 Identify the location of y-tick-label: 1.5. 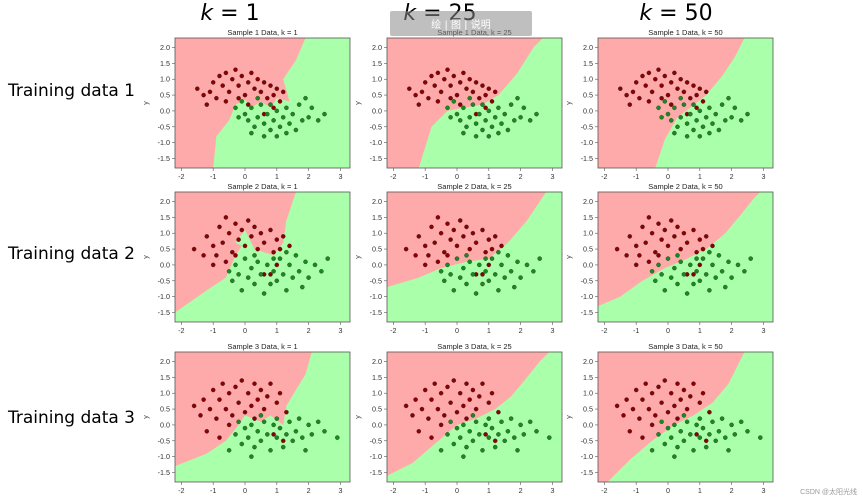
(588, 377).